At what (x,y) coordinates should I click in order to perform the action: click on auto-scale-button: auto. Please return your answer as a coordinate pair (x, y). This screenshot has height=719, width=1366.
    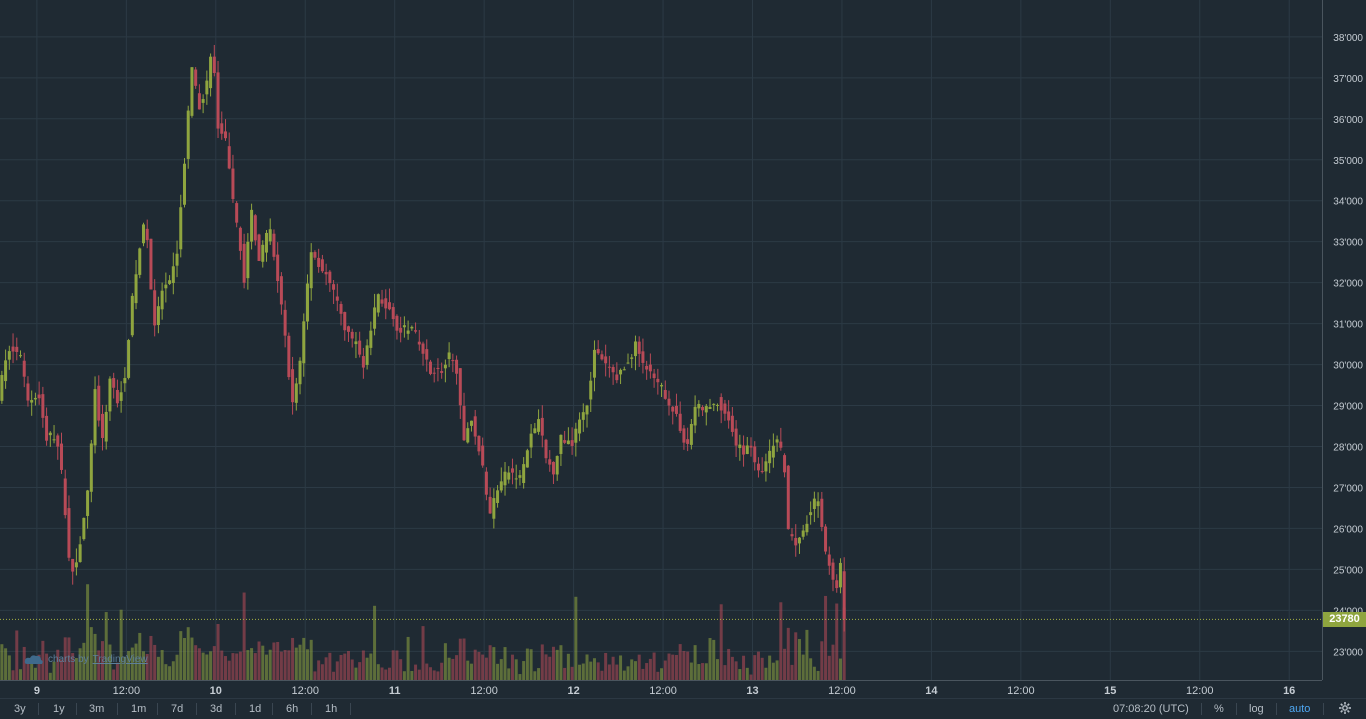
    Looking at the image, I should click on (1300, 709).